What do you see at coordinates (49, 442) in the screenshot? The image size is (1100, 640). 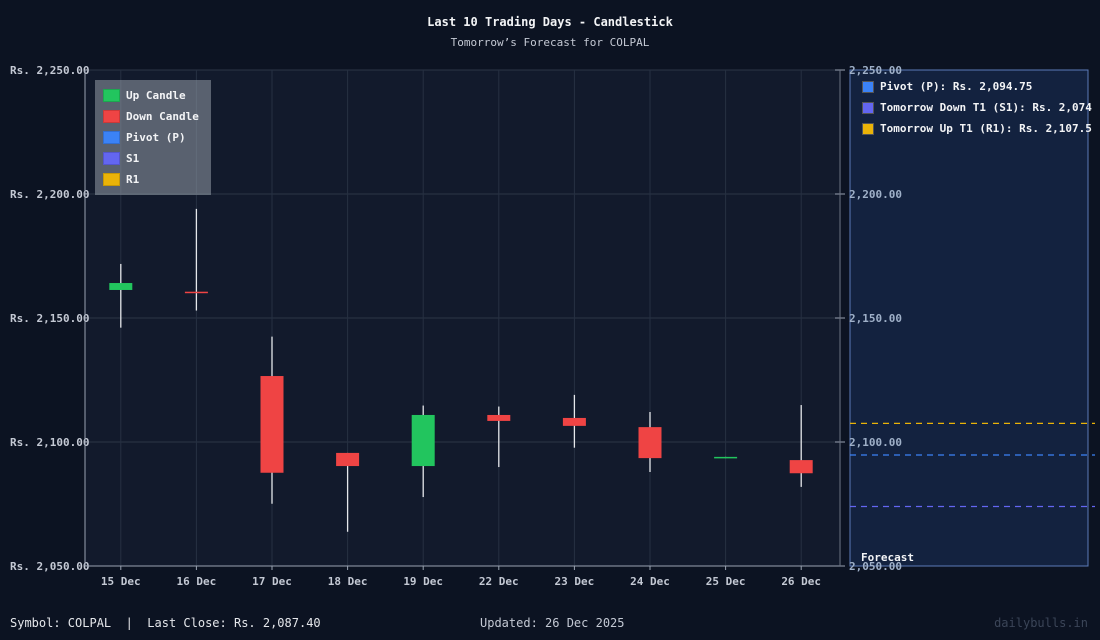 I see `y-tick-label-left: Rs. 2,100.00` at bounding box center [49, 442].